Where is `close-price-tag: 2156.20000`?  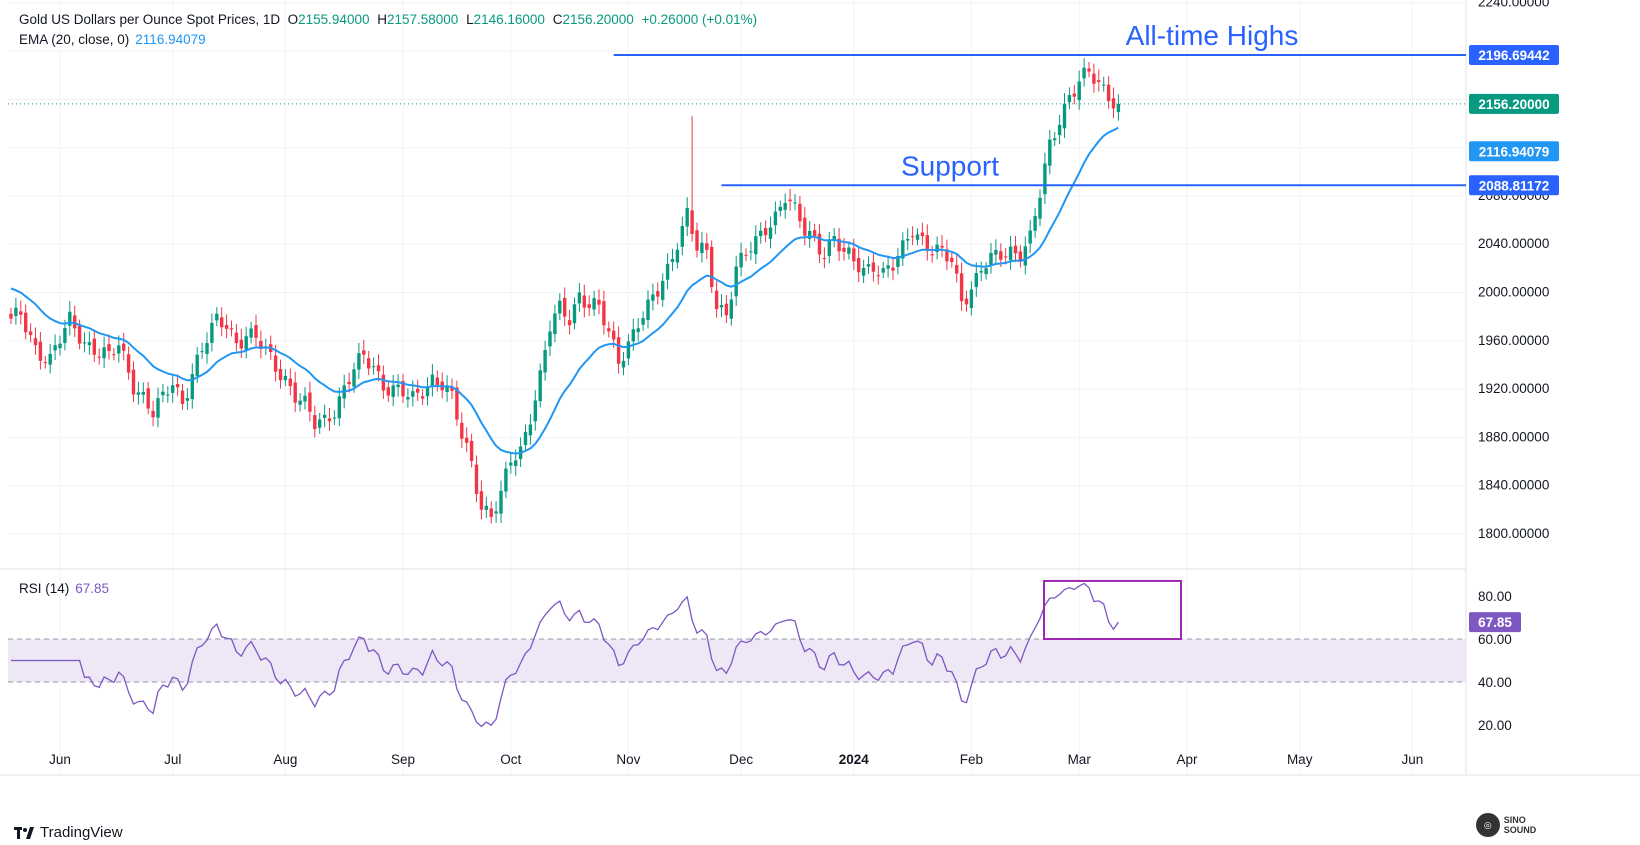 close-price-tag: 2156.20000 is located at coordinates (1514, 103).